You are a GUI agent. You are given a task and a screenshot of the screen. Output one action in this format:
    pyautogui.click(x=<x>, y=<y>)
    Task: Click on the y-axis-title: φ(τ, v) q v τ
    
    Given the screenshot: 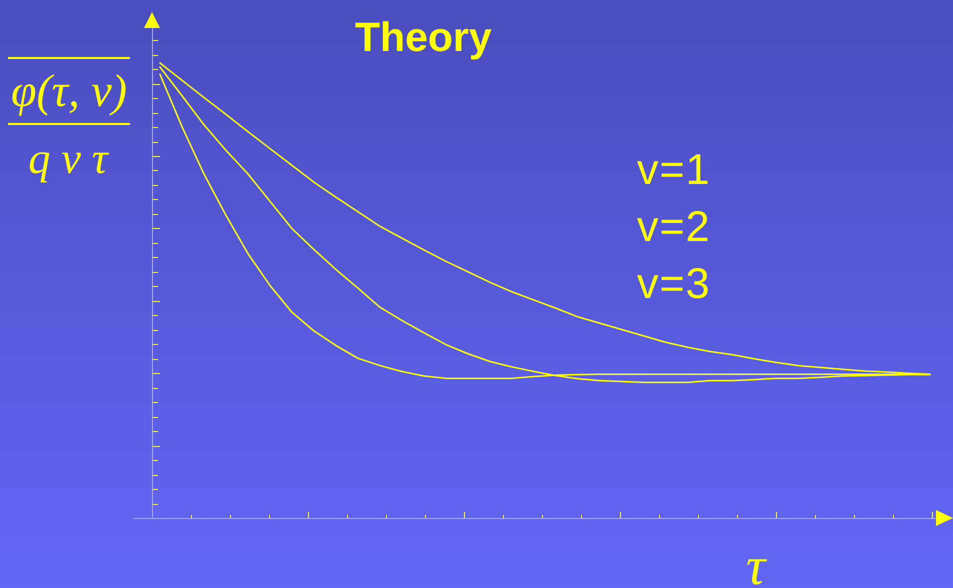 What is the action you would take?
    pyautogui.click(x=69, y=124)
    